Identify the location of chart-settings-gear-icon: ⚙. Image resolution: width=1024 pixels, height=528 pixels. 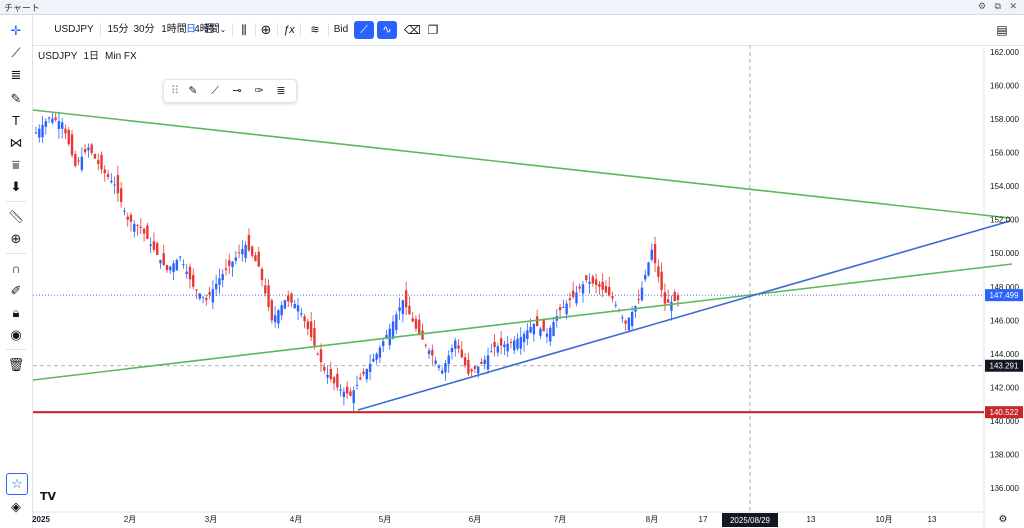
(1003, 519).